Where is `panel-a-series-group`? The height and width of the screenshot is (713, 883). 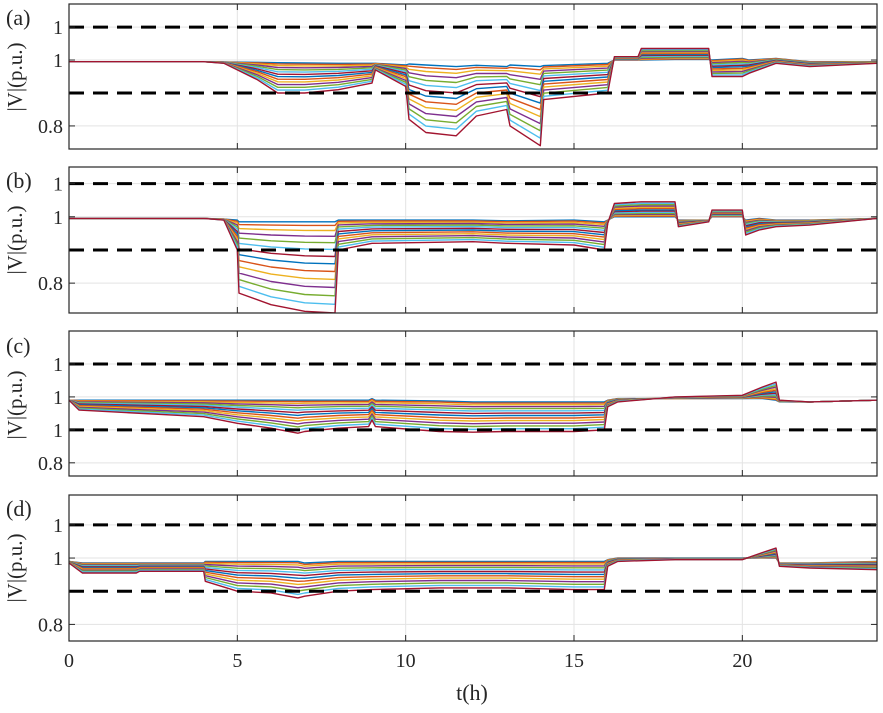 panel-a-series-group is located at coordinates (473, 97).